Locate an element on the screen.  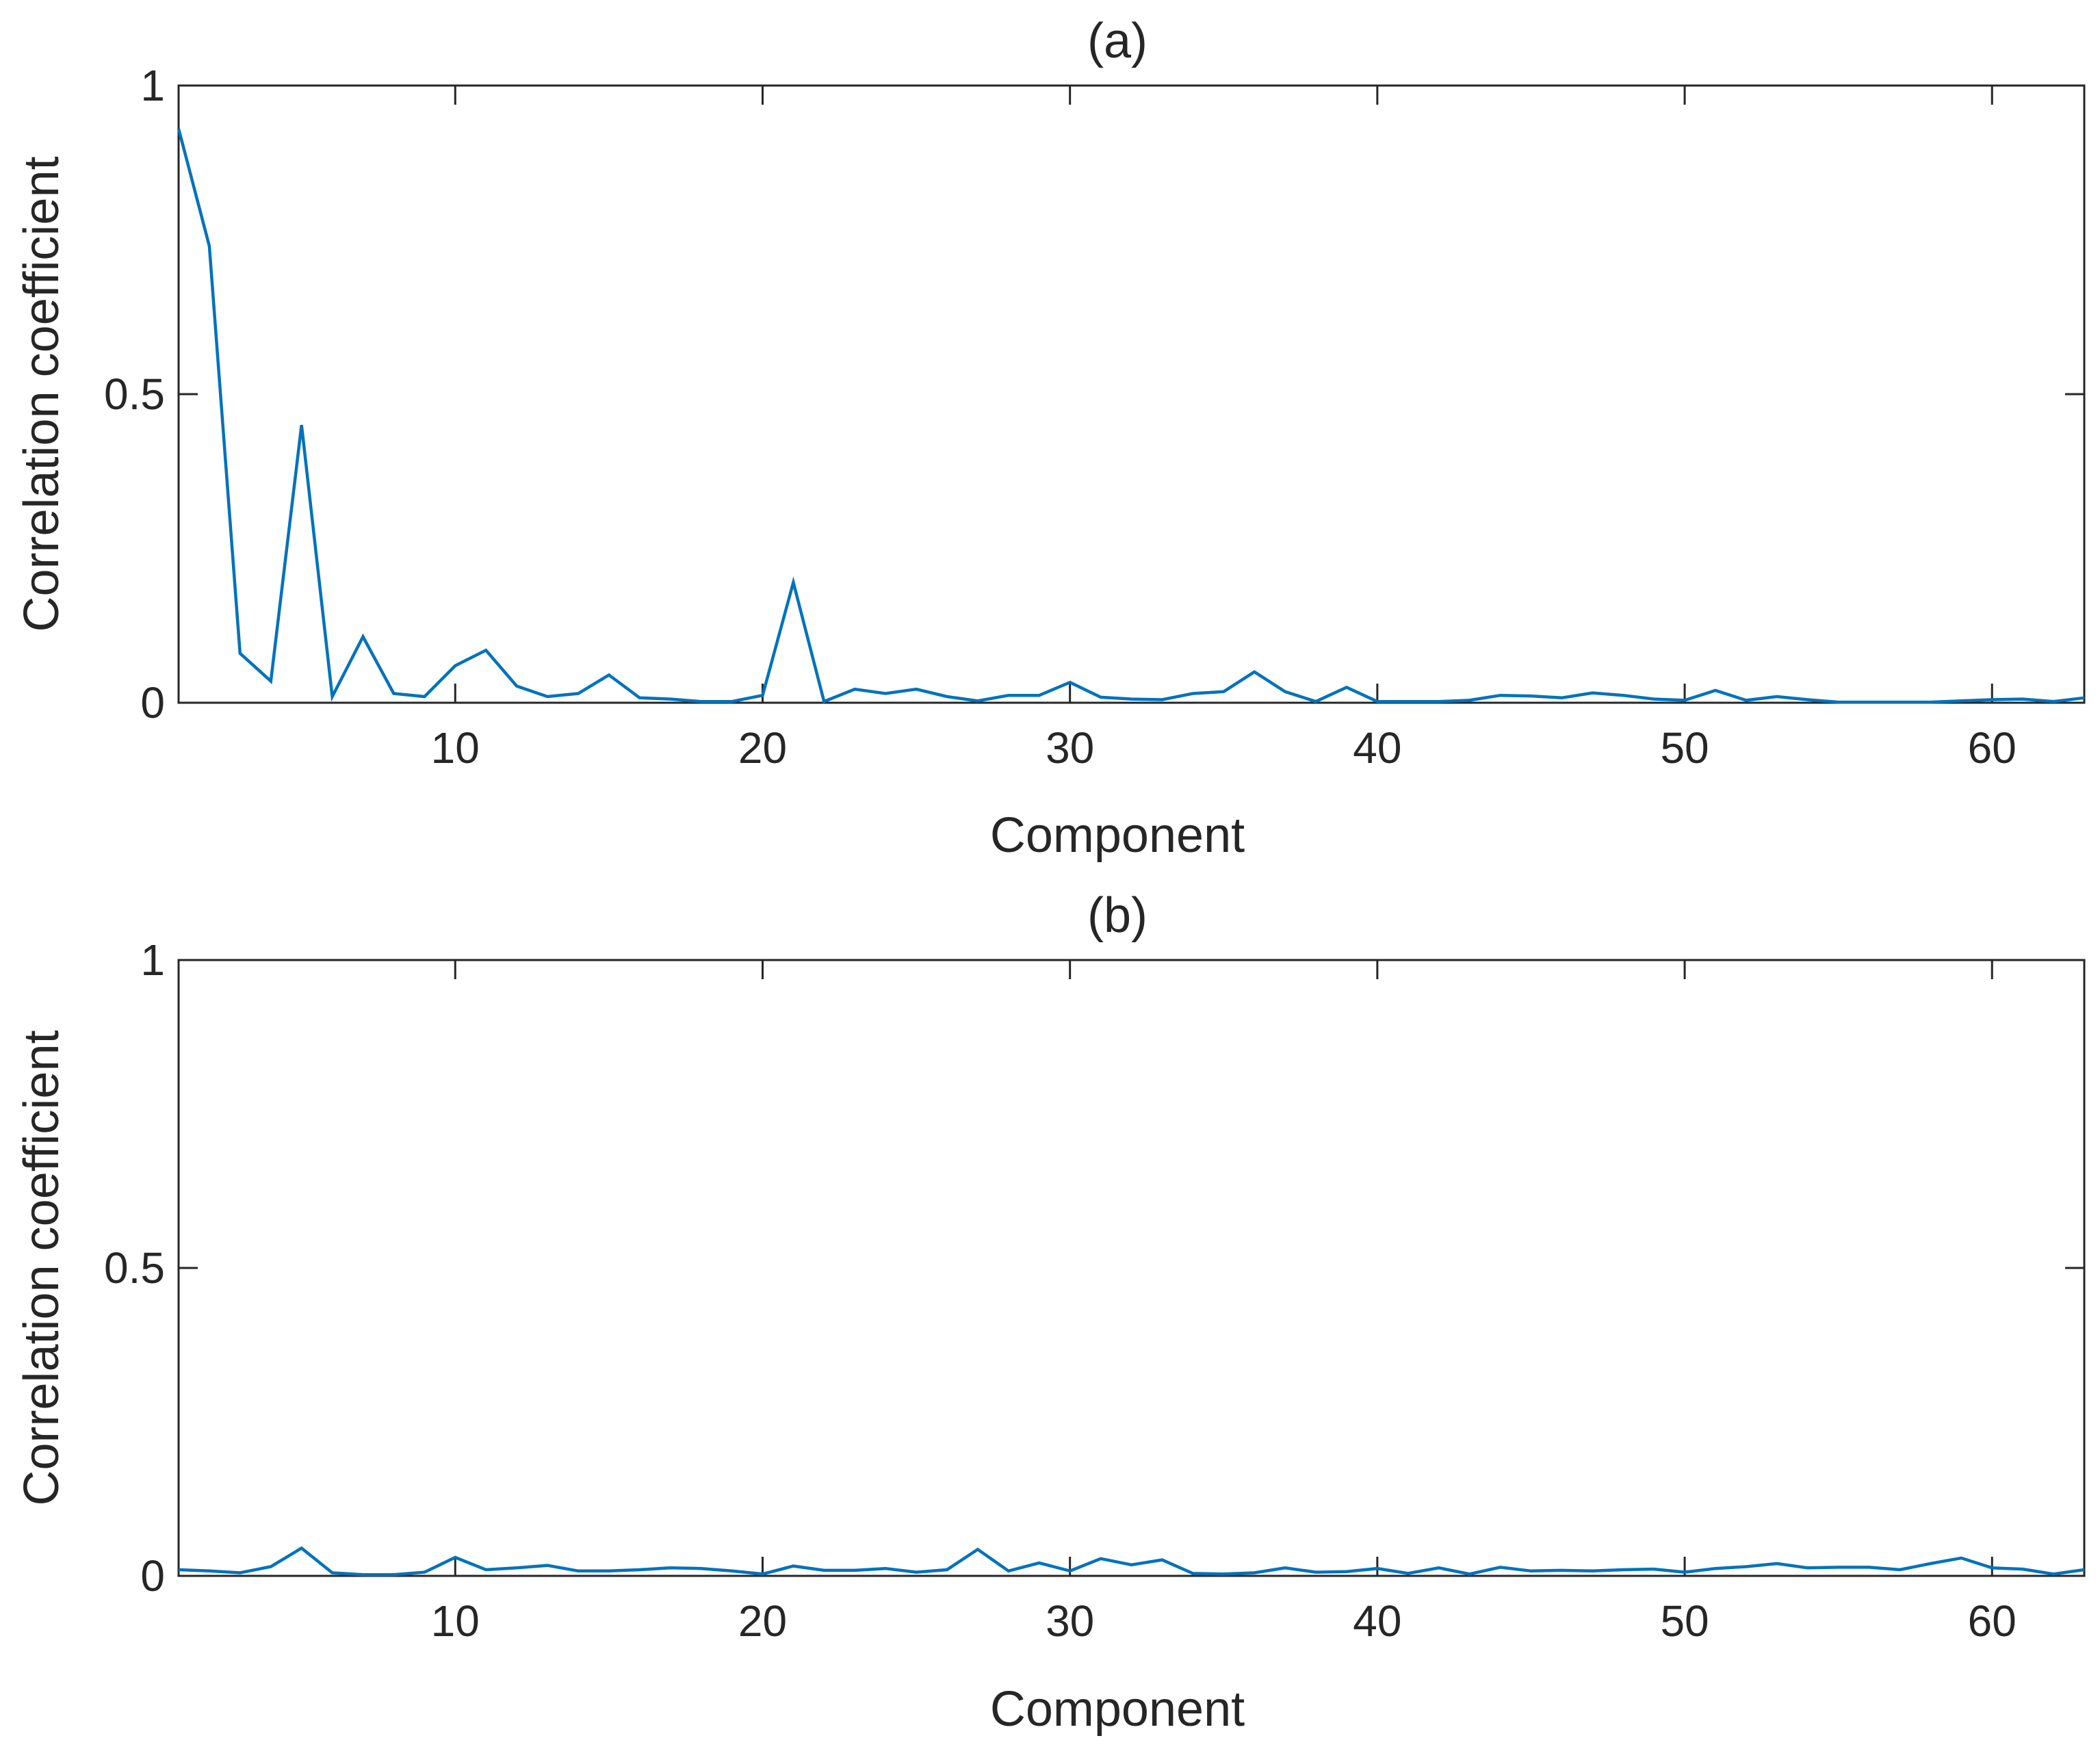
panel-a-x-tick-label: 30 is located at coordinates (1070, 748).